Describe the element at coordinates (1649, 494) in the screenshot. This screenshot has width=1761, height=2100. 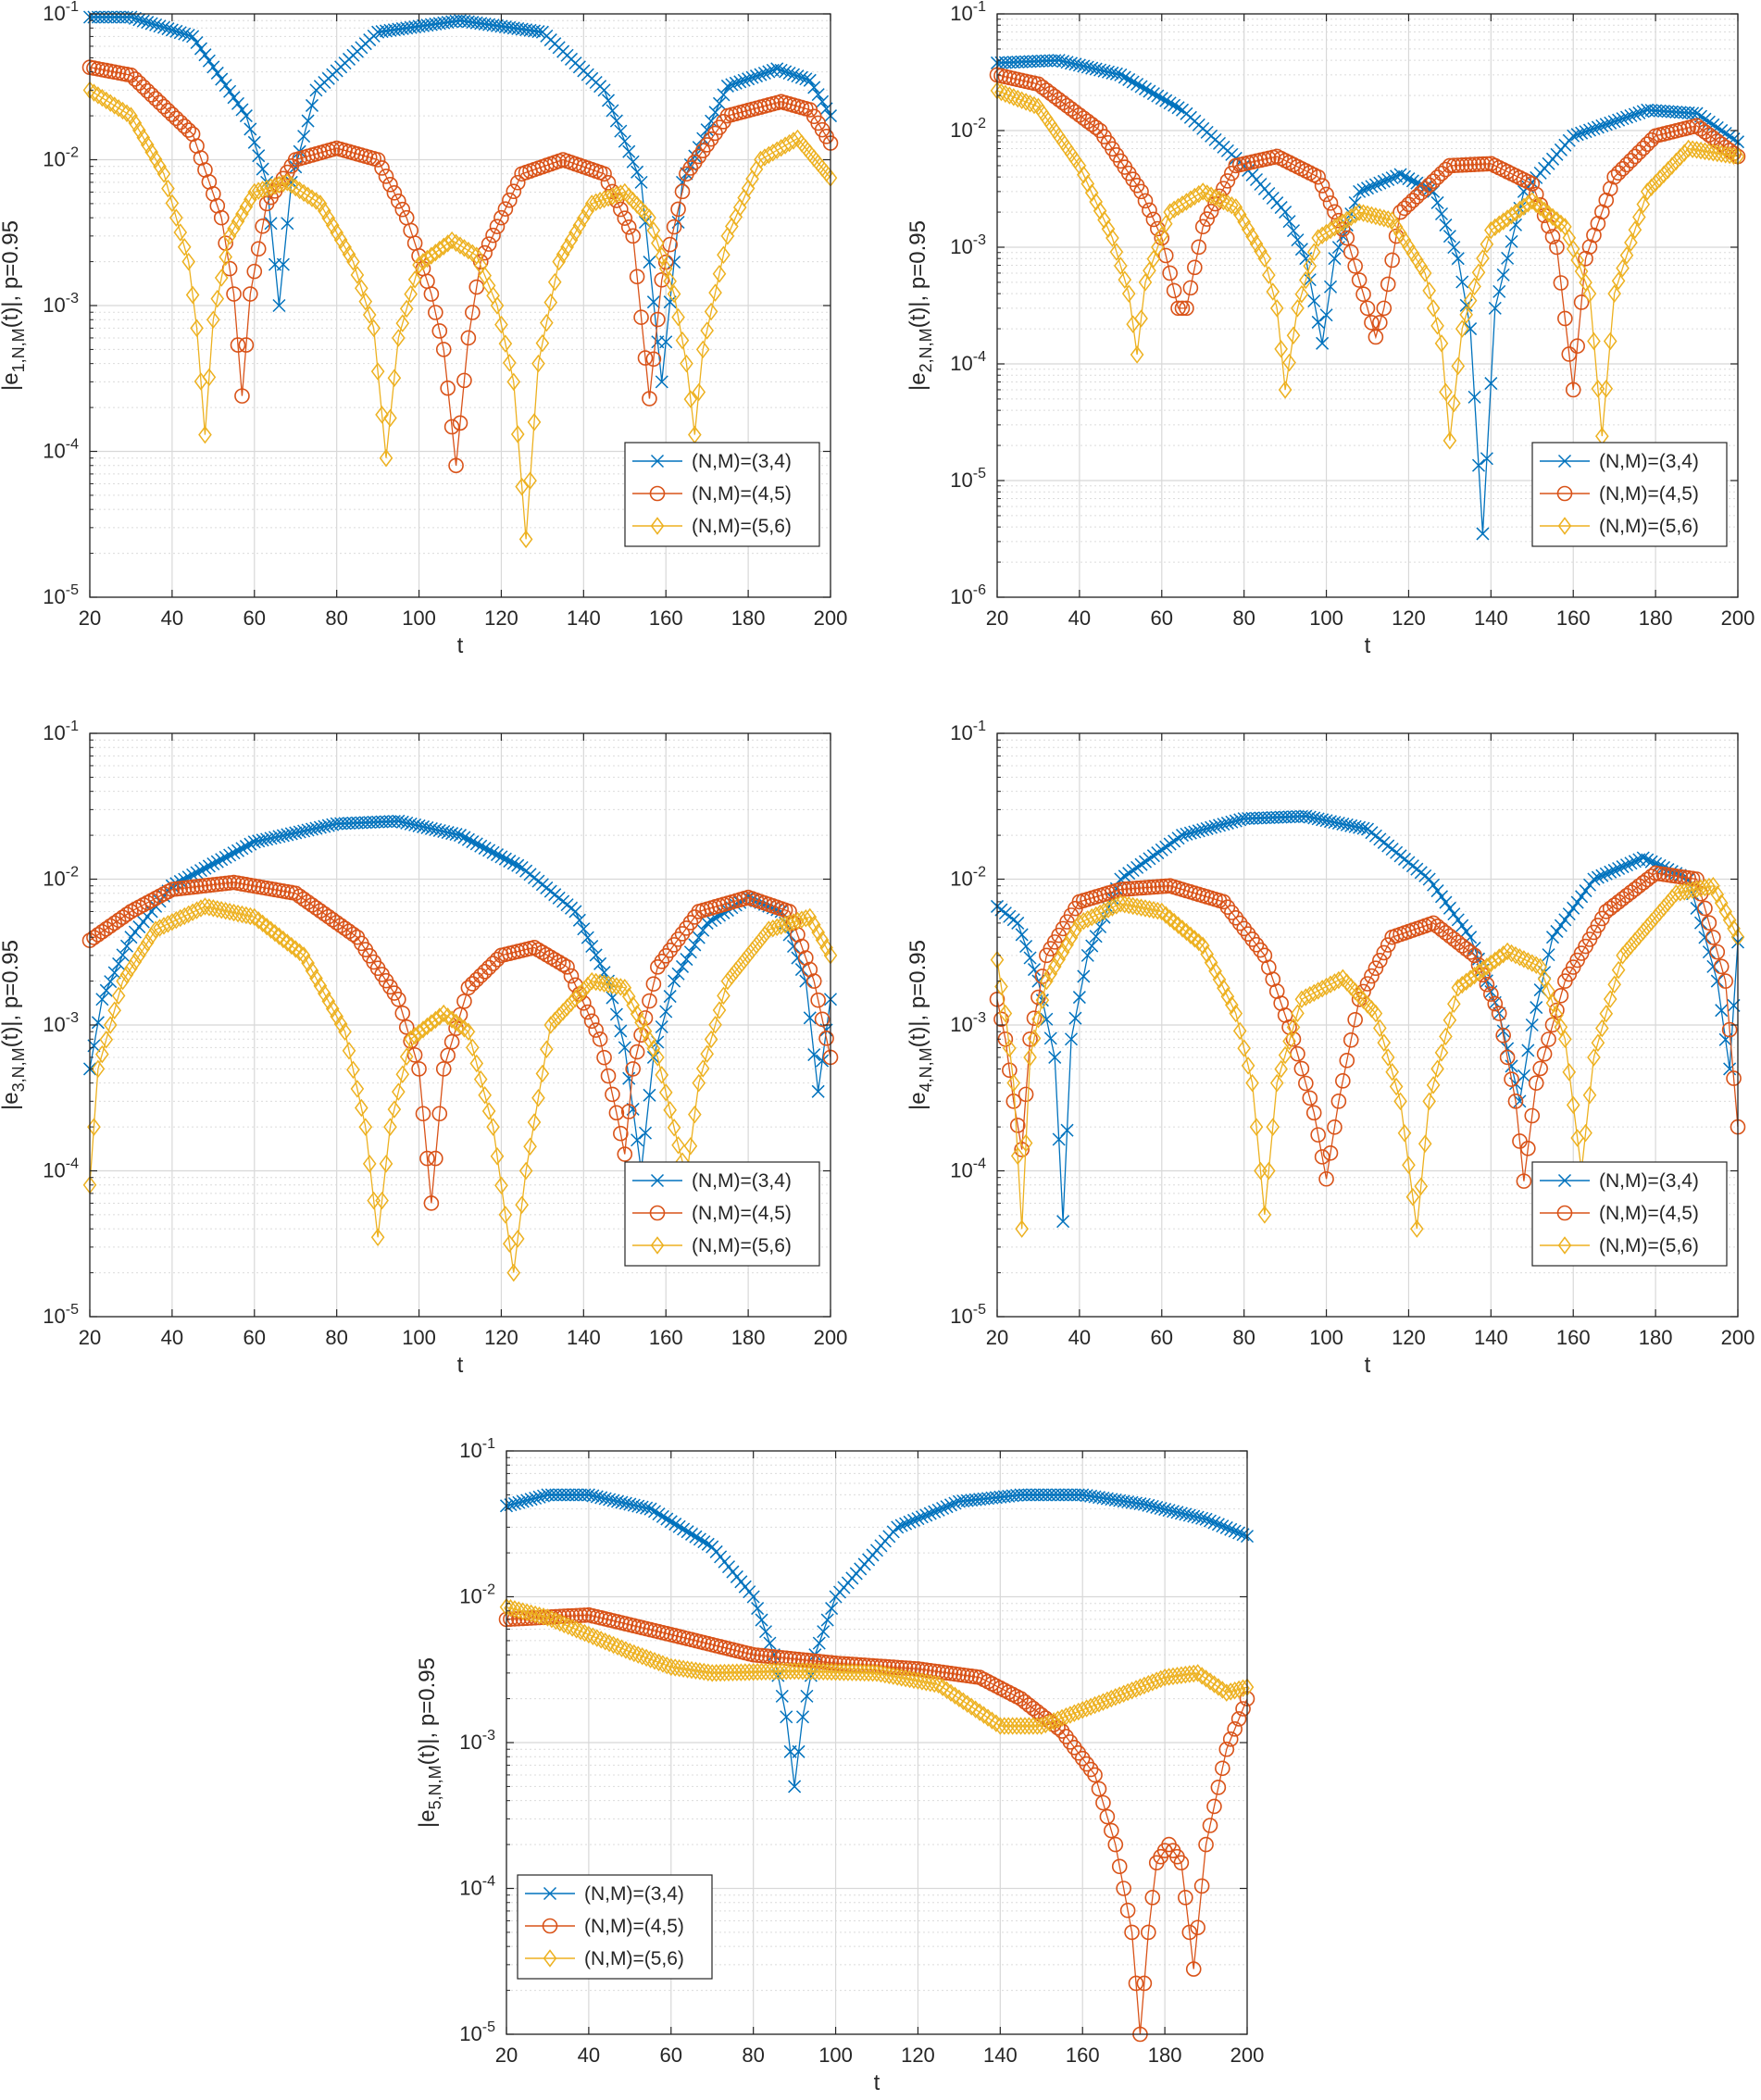
I see `legend-label: (N,M)=(4,5)` at that location.